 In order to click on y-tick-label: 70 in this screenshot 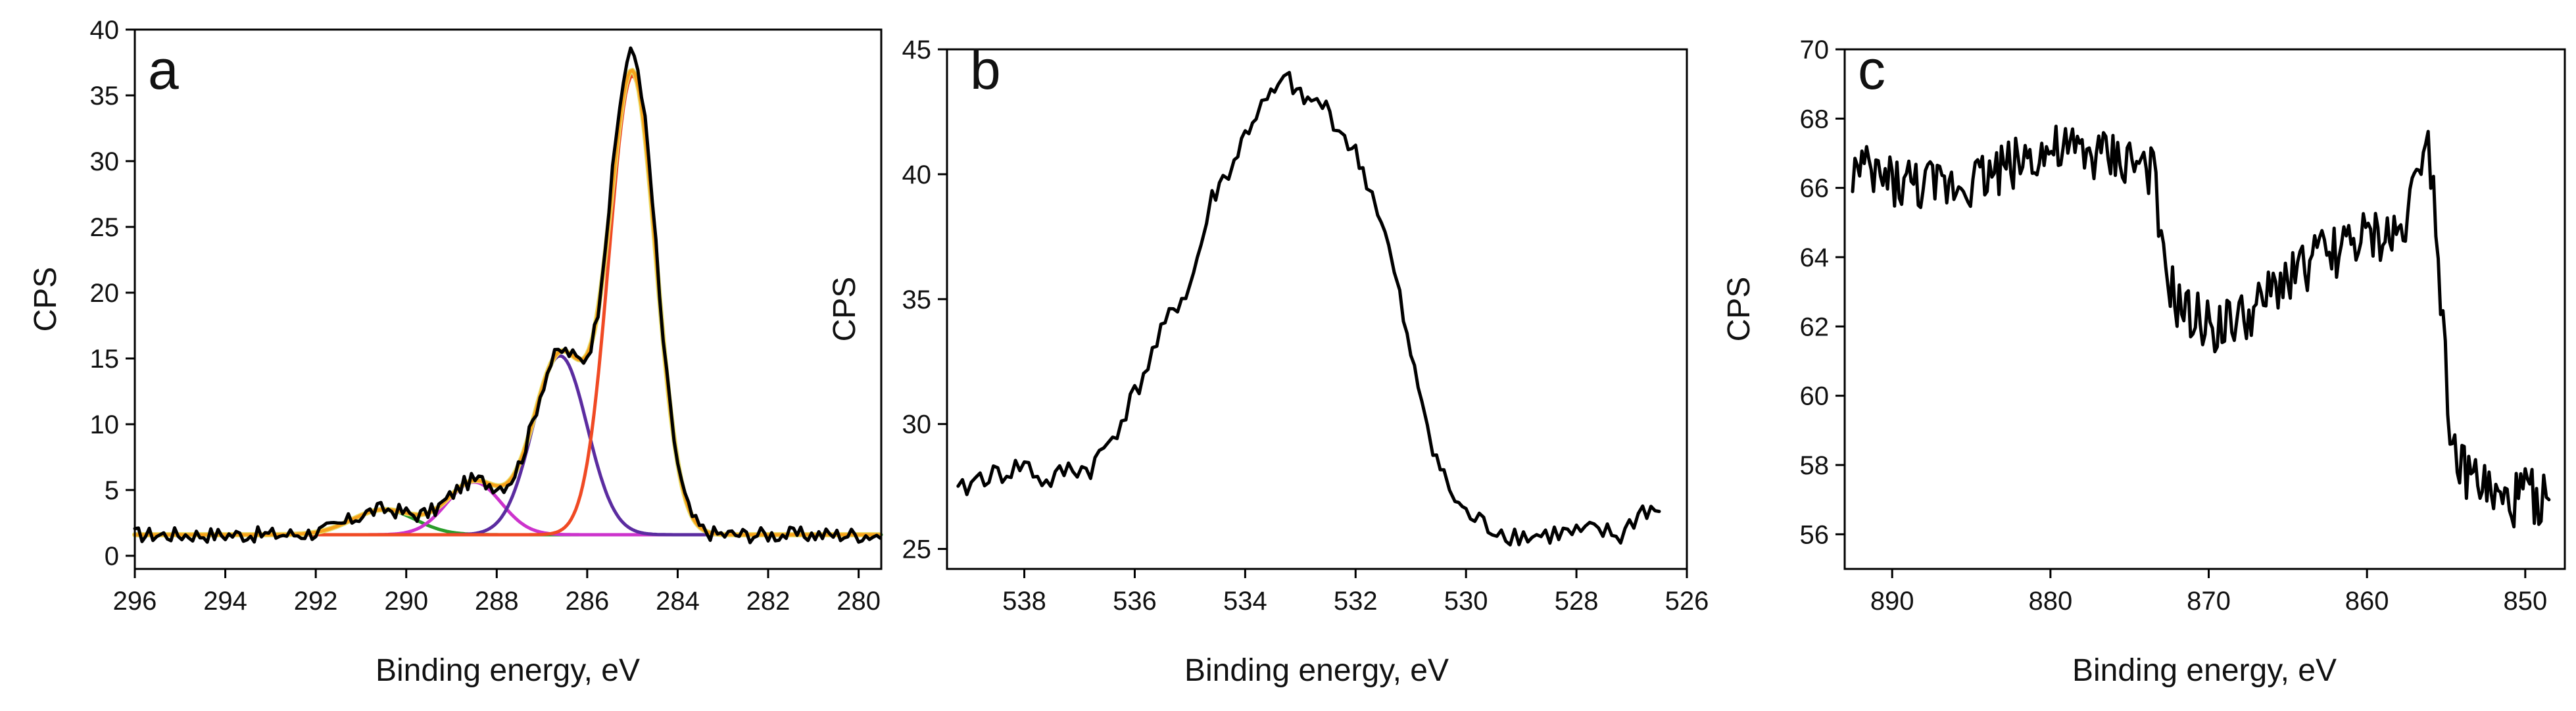, I will do `click(1815, 50)`.